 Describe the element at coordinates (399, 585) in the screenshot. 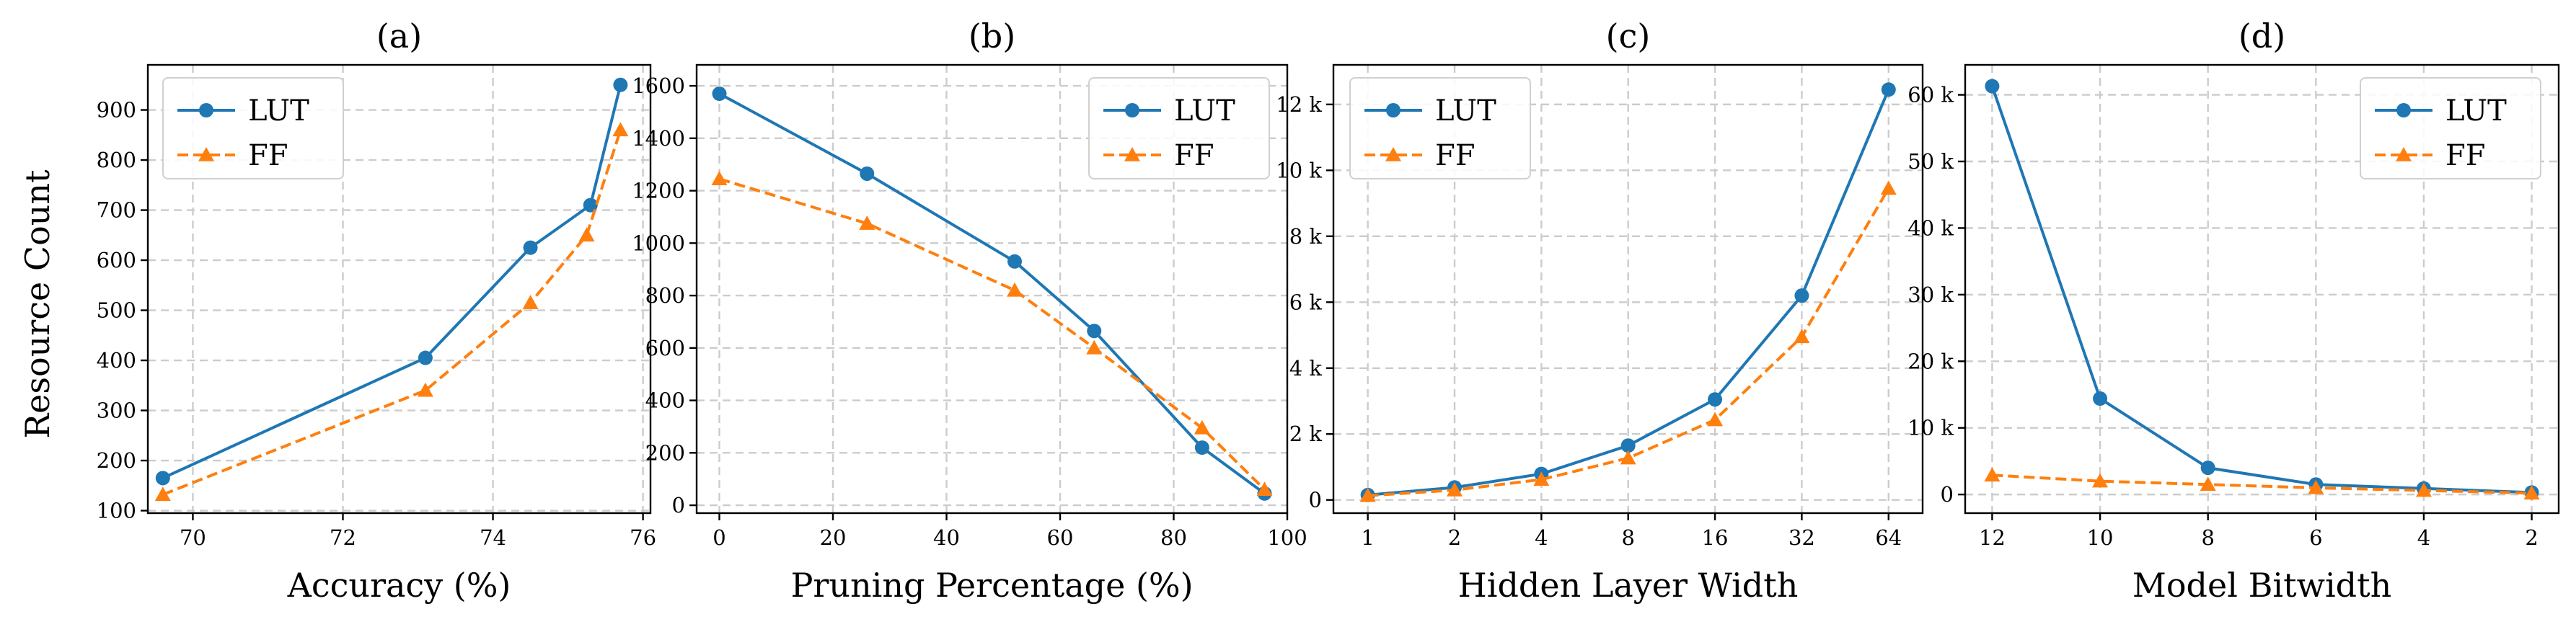

I see `x-axis-label: Accuracy (%)` at that location.